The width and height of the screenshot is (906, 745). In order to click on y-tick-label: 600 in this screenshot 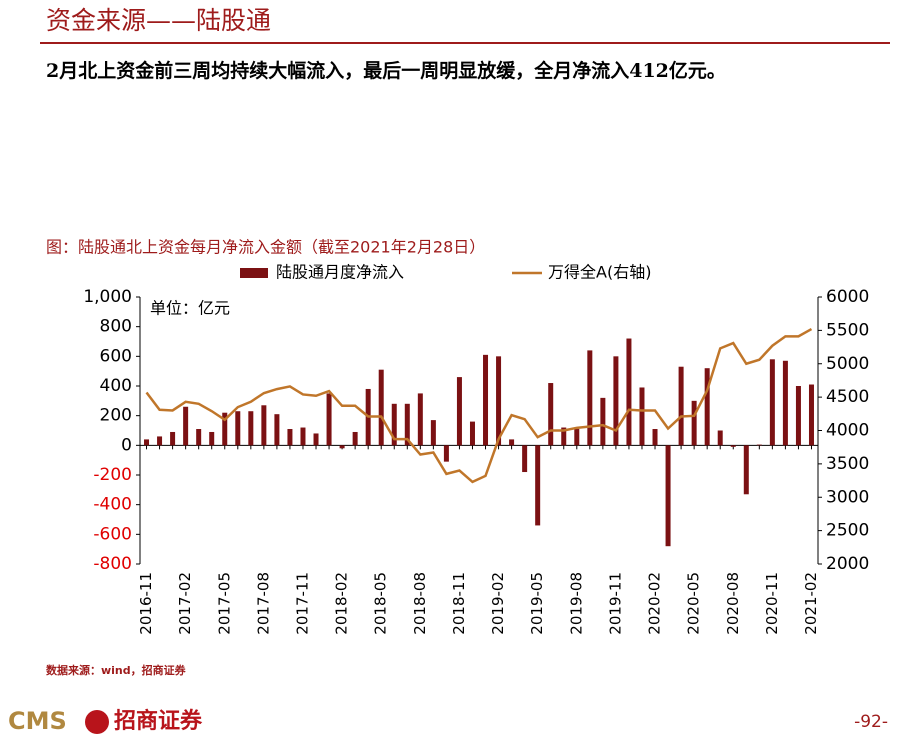, I will do `click(116, 356)`.